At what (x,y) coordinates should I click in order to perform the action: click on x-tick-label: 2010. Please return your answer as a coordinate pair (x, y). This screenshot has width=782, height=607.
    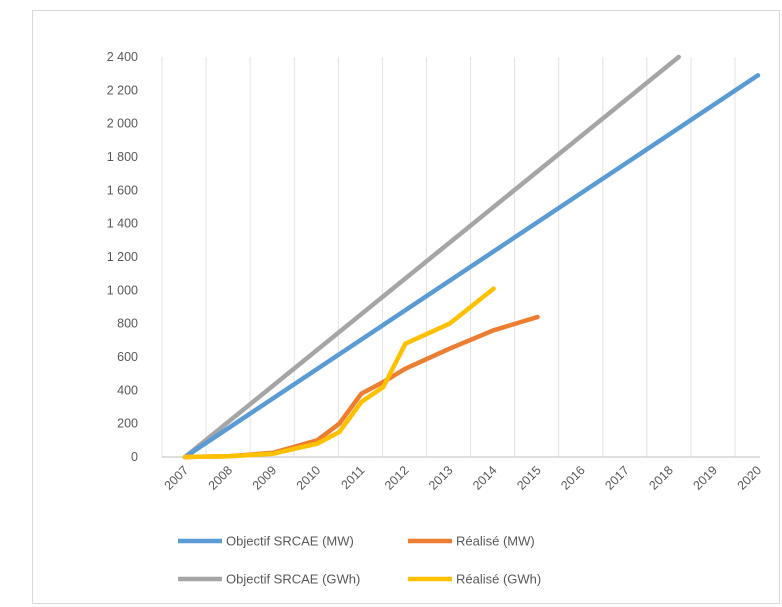
    Looking at the image, I should click on (309, 478).